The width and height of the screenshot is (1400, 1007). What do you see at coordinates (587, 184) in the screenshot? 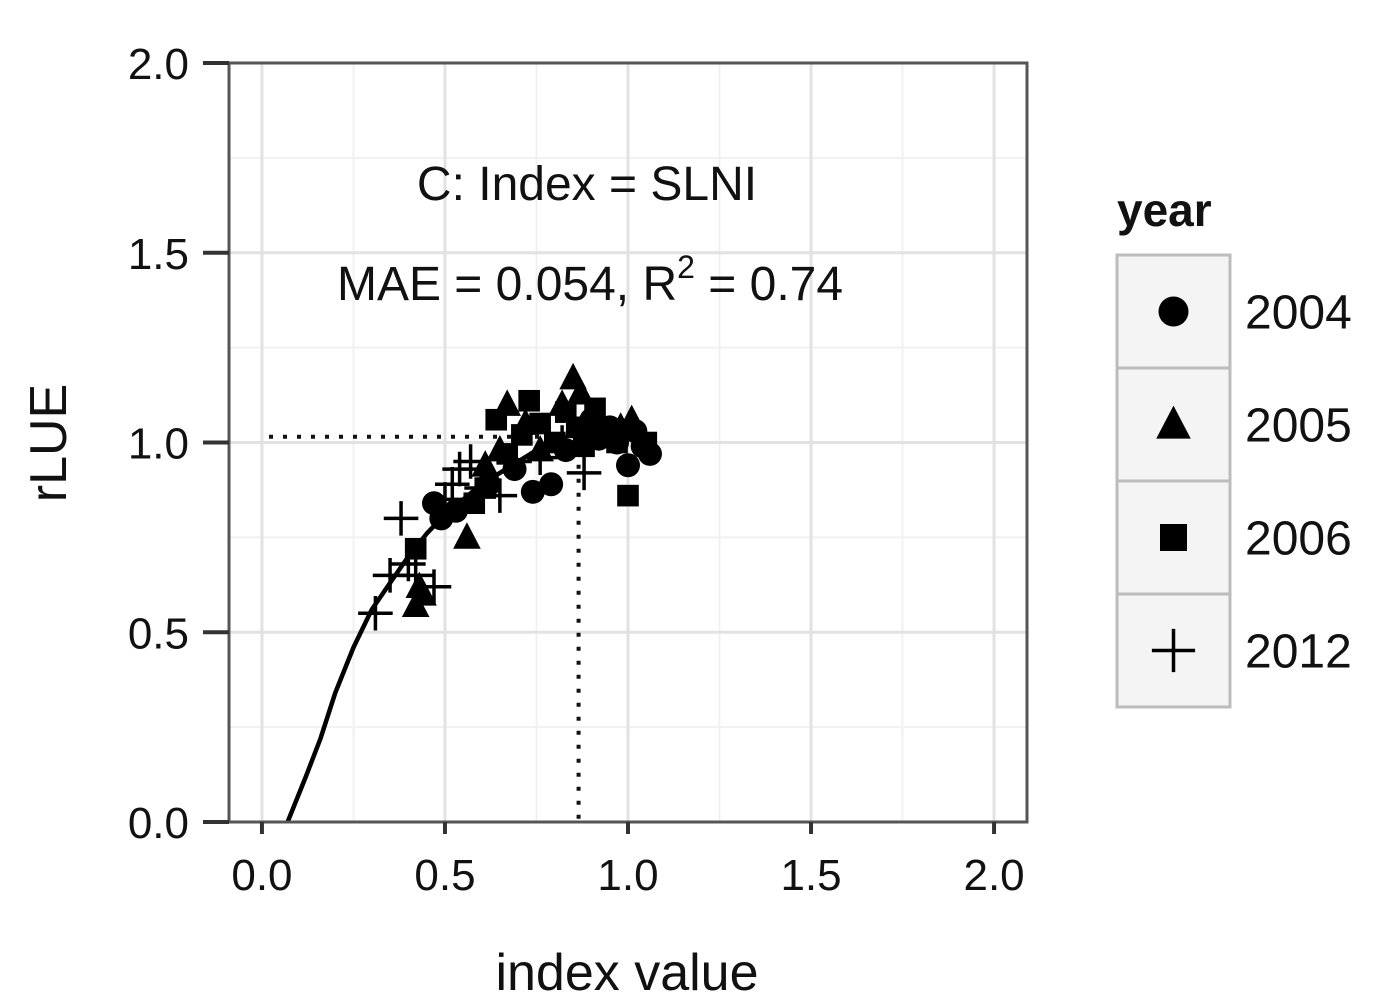
I see `annotation-title: C: Index = SLNI` at bounding box center [587, 184].